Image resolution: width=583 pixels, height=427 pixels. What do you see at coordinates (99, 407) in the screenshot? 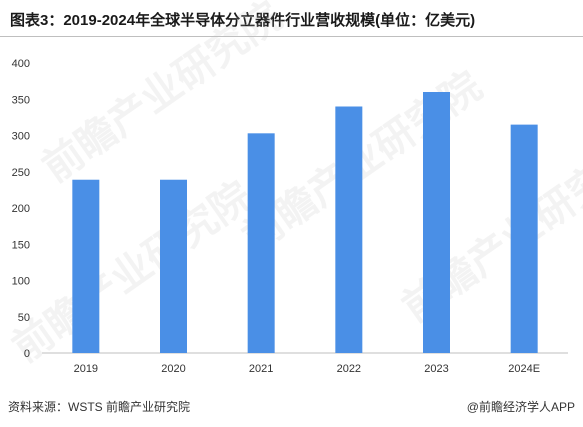
I see `source-note: 资料来源：WSTS 前瞻产业研究院` at bounding box center [99, 407].